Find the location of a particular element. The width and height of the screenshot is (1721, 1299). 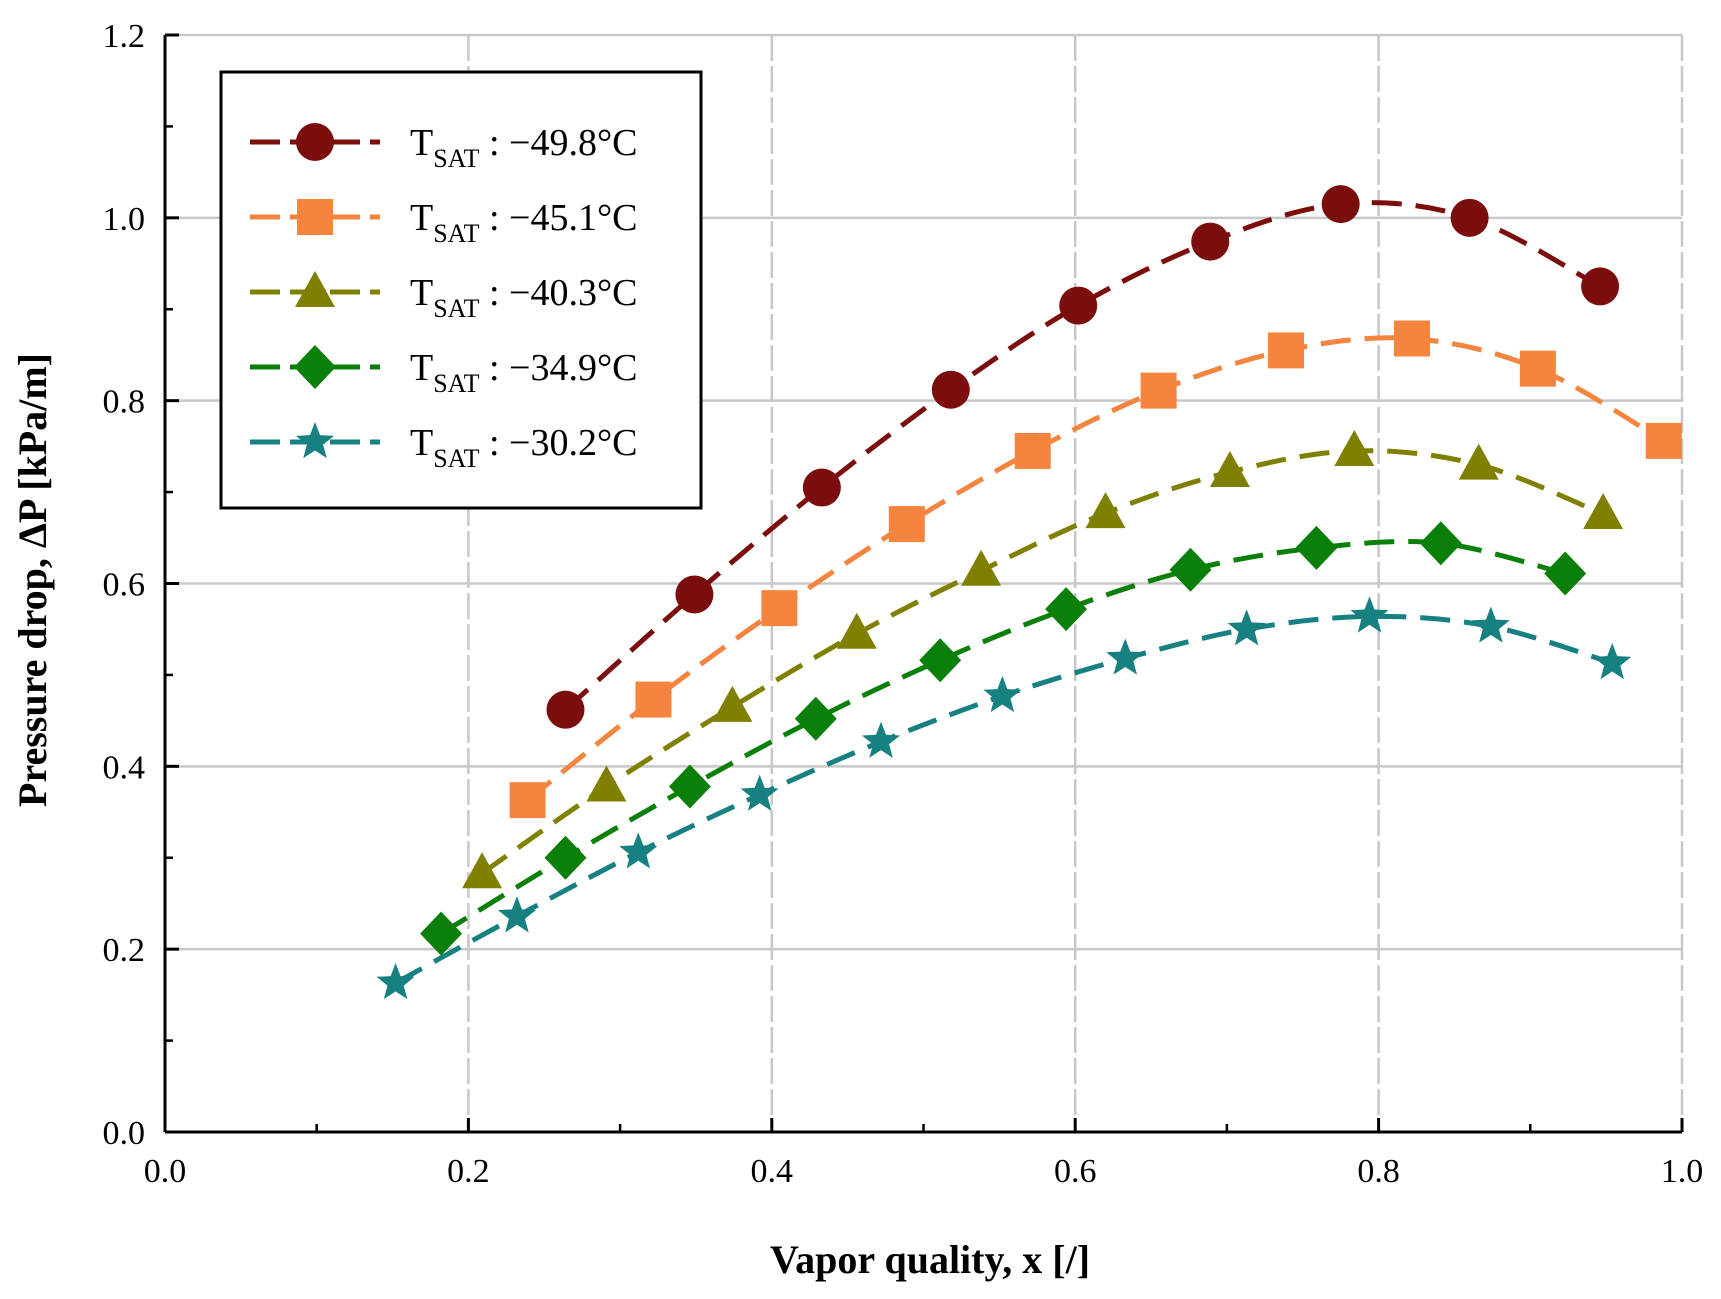

legend-label: TSAT : −49.8°C is located at coordinates (524, 147).